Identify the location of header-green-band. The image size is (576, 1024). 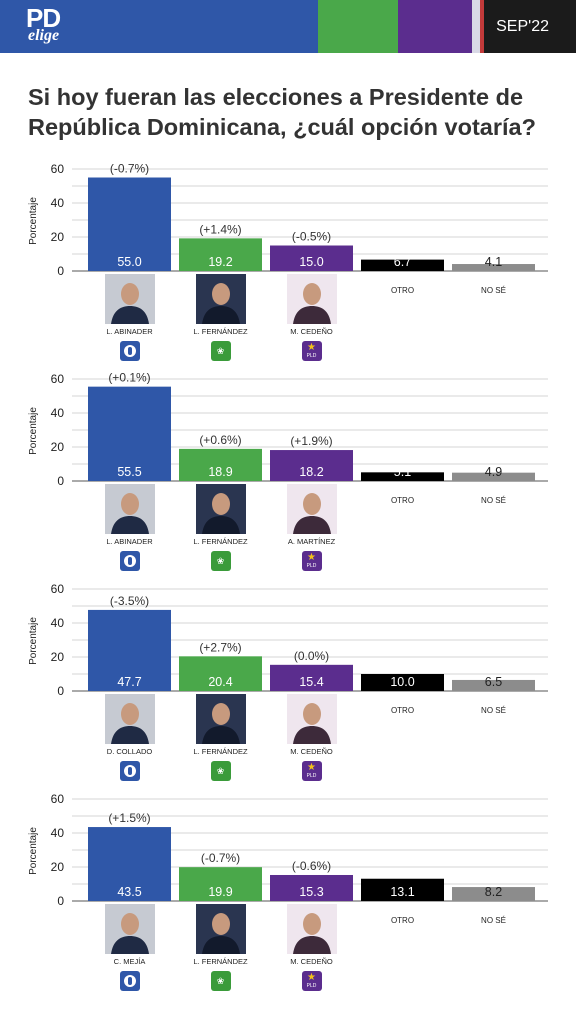
(358, 26).